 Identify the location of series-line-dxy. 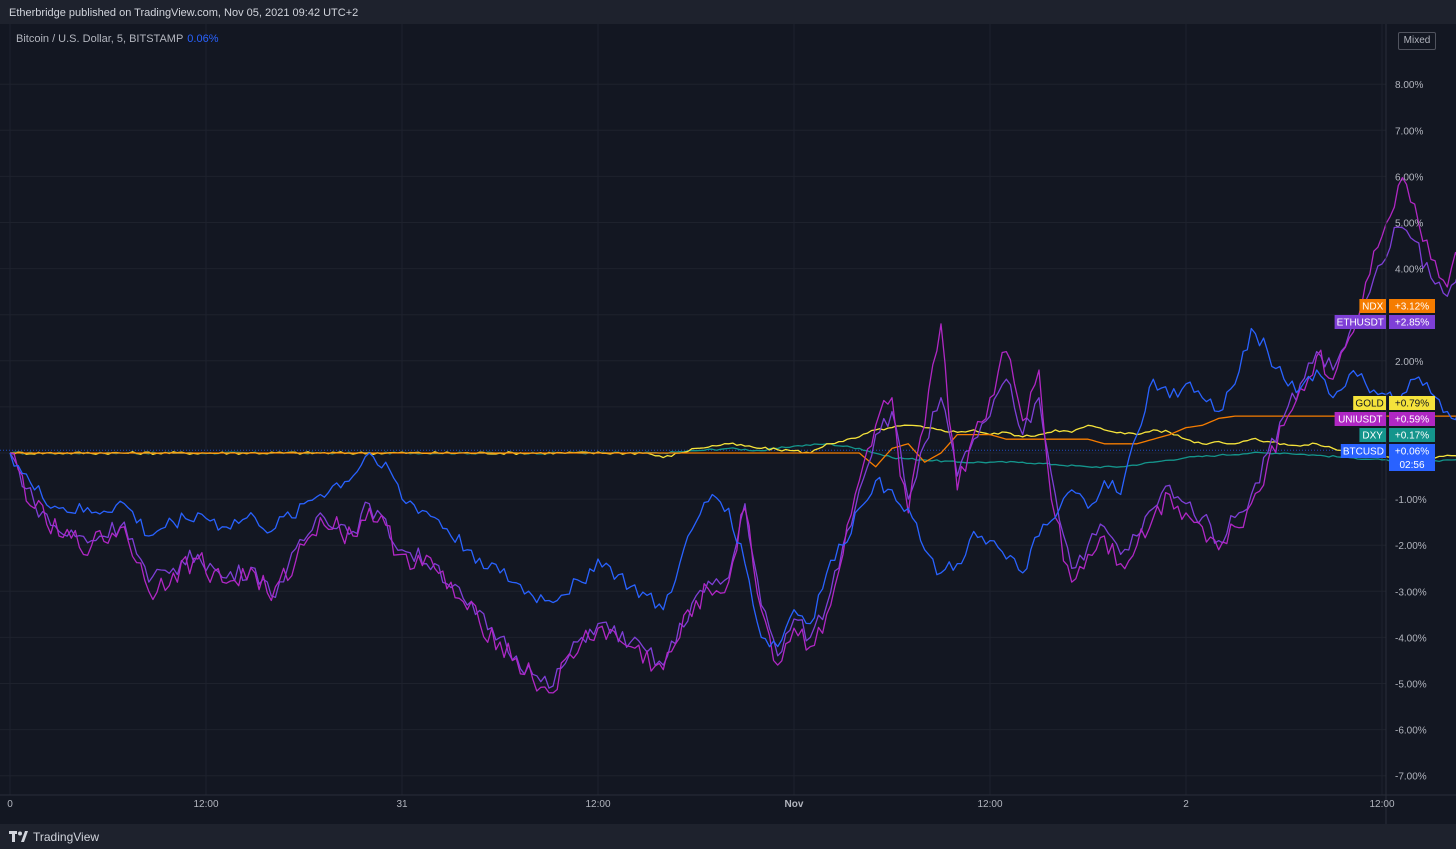
(732, 456).